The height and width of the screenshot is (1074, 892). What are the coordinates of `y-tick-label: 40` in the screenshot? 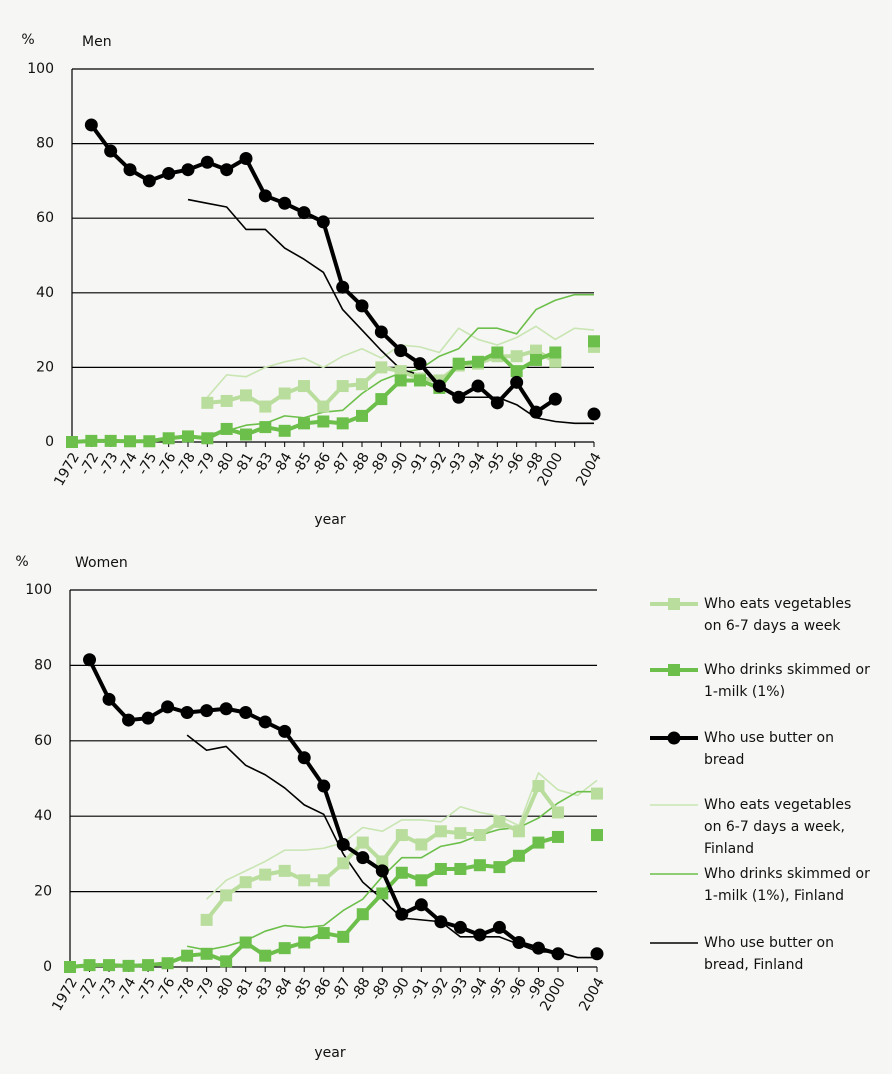 It's located at (45, 293).